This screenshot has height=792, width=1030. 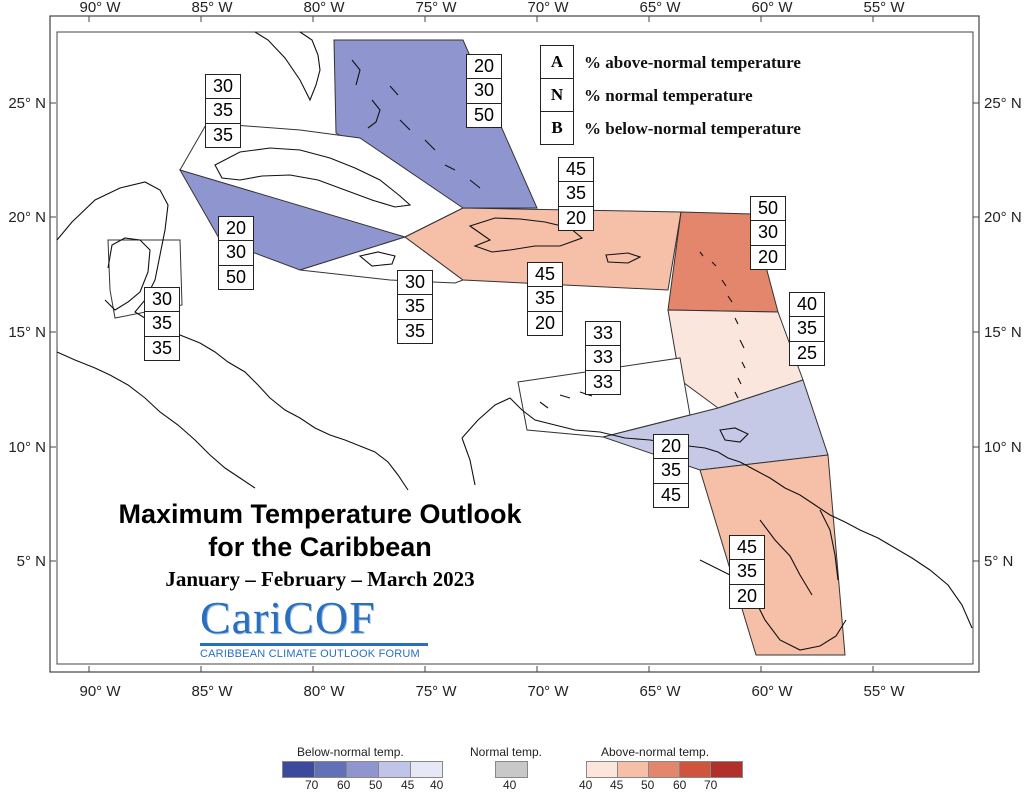 I want to click on scale-num-above: 40, so click(x=586, y=785).